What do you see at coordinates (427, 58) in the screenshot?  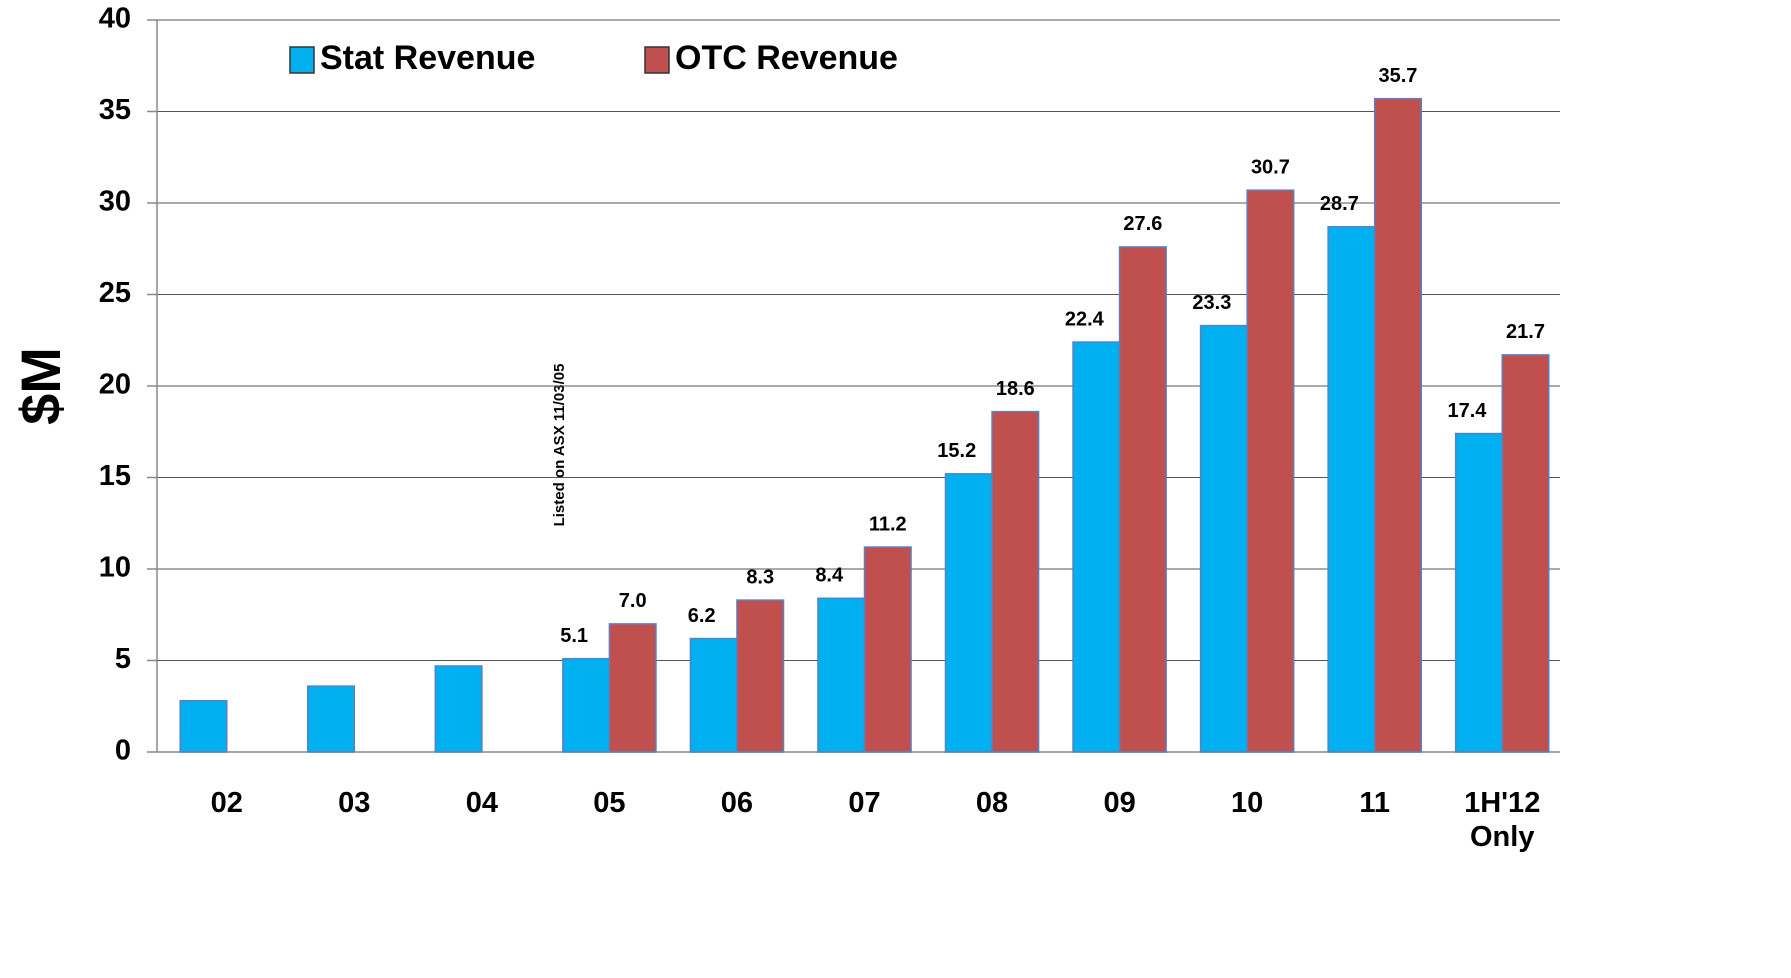 I see `legend-label: Stat Revenue` at bounding box center [427, 58].